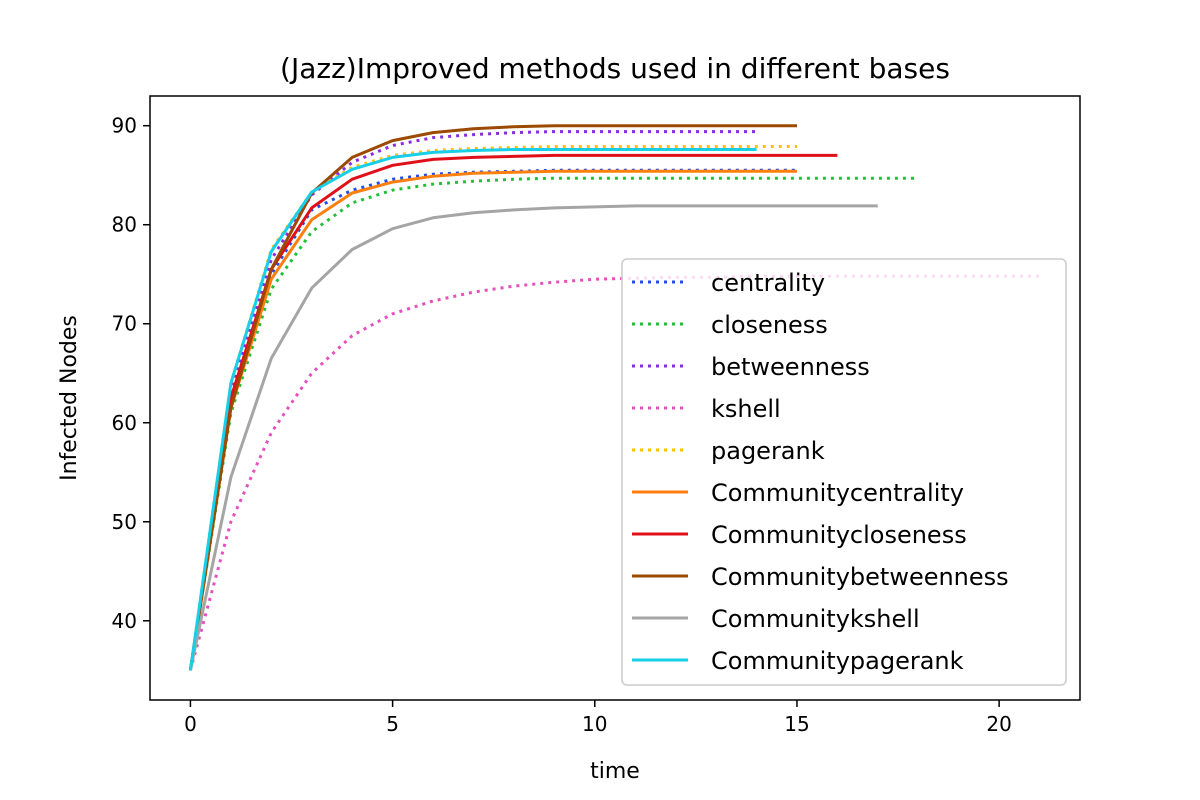 The width and height of the screenshot is (1200, 800). What do you see at coordinates (124, 324) in the screenshot?
I see `y-tick-label: 70` at bounding box center [124, 324].